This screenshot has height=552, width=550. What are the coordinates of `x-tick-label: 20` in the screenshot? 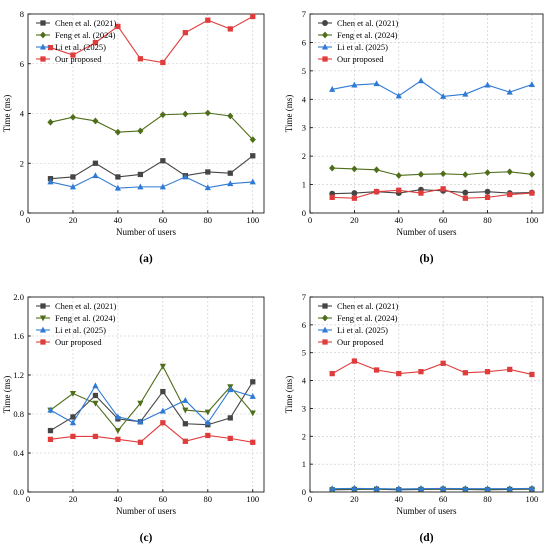 It's located at (73, 499).